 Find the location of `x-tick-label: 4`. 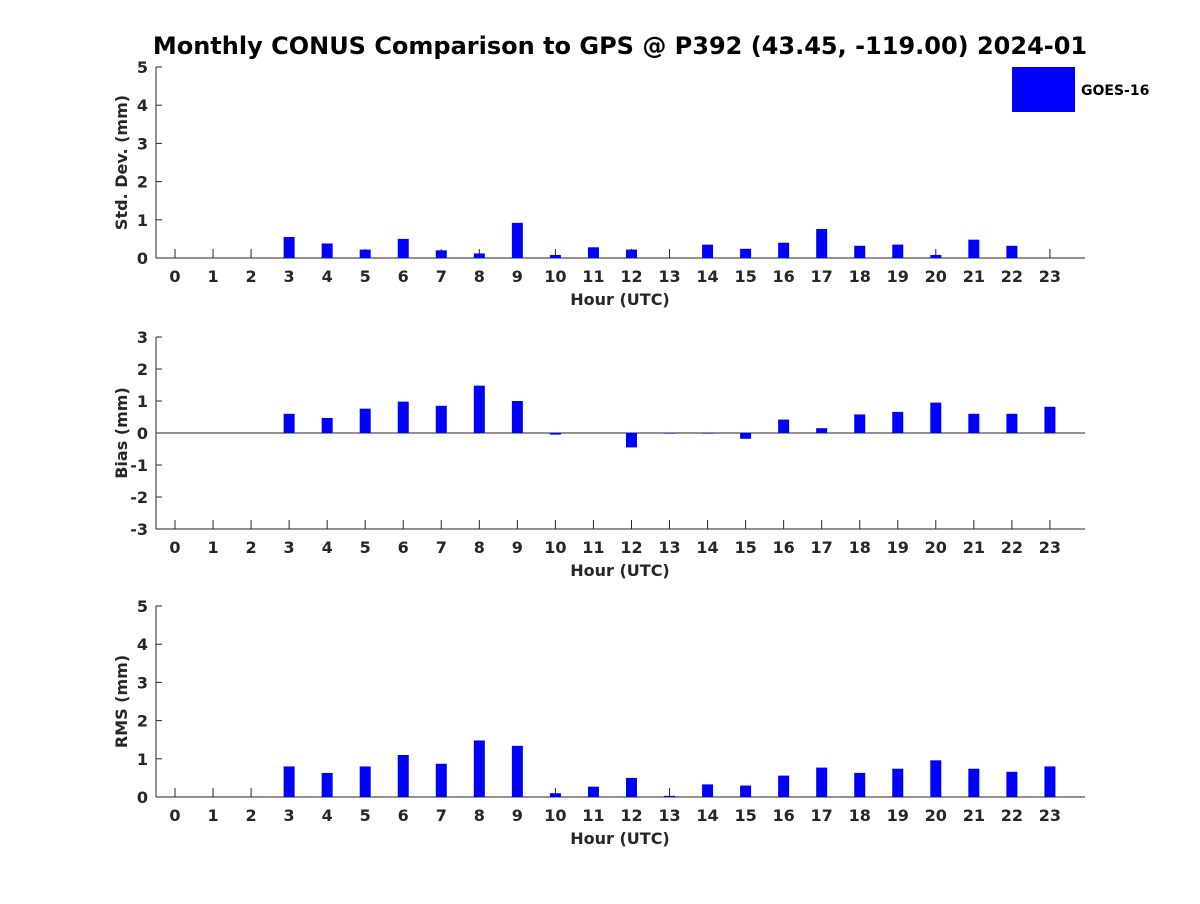

x-tick-label: 4 is located at coordinates (327, 547).